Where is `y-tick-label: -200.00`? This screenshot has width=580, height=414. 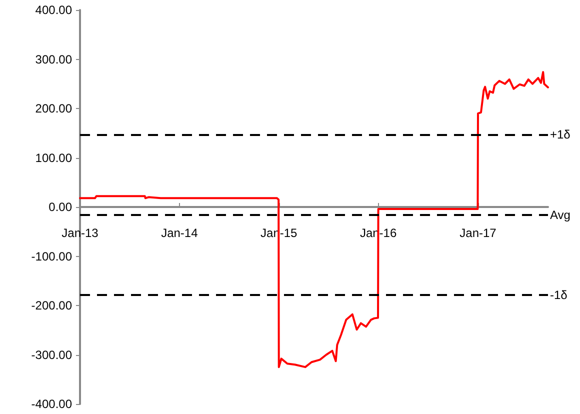
y-tick-label: -200.00 is located at coordinates (51, 305).